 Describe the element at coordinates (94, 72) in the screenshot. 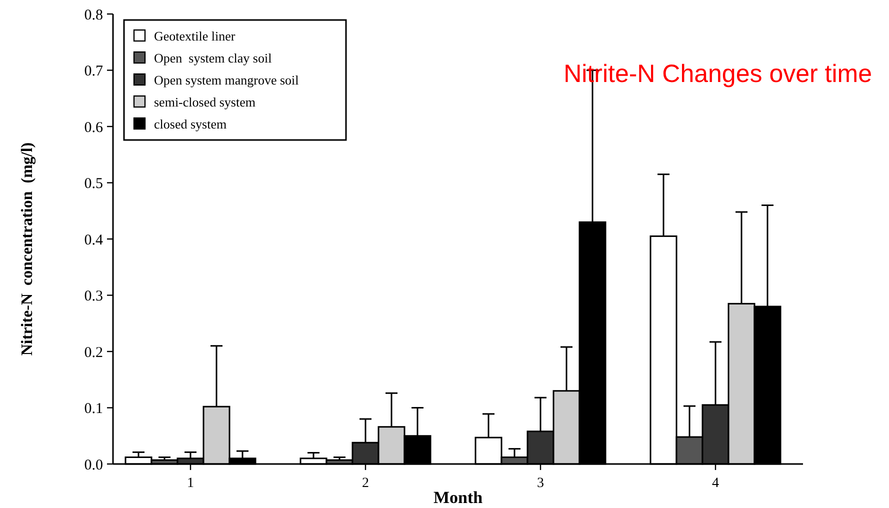

I see `y-tick-label: 0.7` at that location.